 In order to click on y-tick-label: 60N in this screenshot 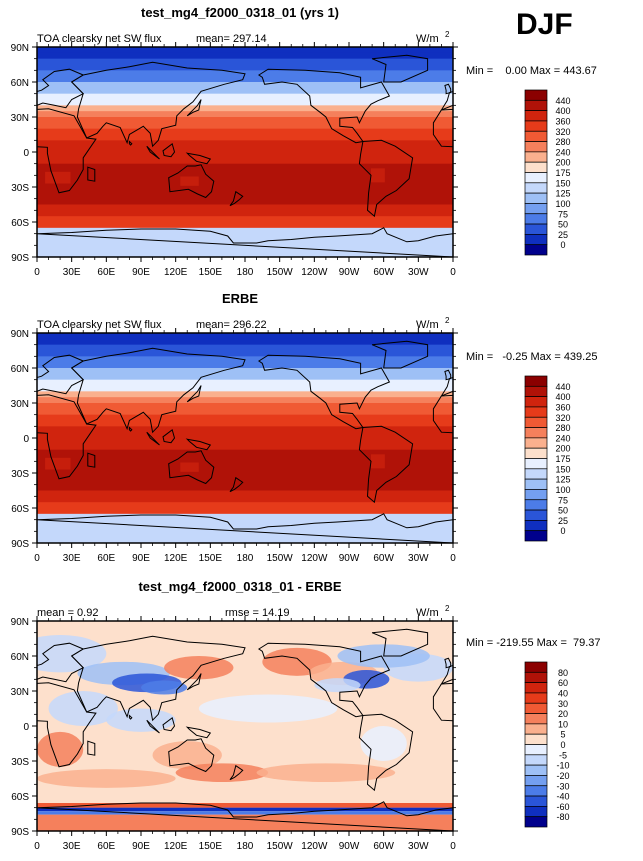, I will do `click(20, 657)`.